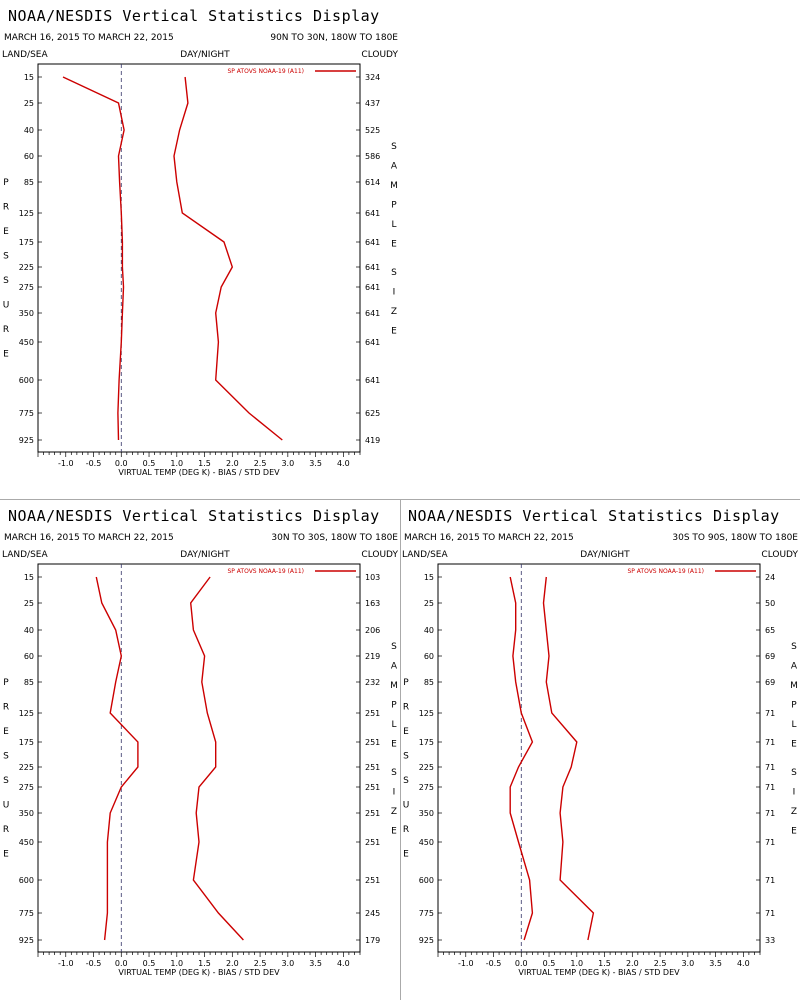 The height and width of the screenshot is (1000, 800). What do you see at coordinates (429, 656) in the screenshot?
I see `pressure-level-label: 60` at bounding box center [429, 656].